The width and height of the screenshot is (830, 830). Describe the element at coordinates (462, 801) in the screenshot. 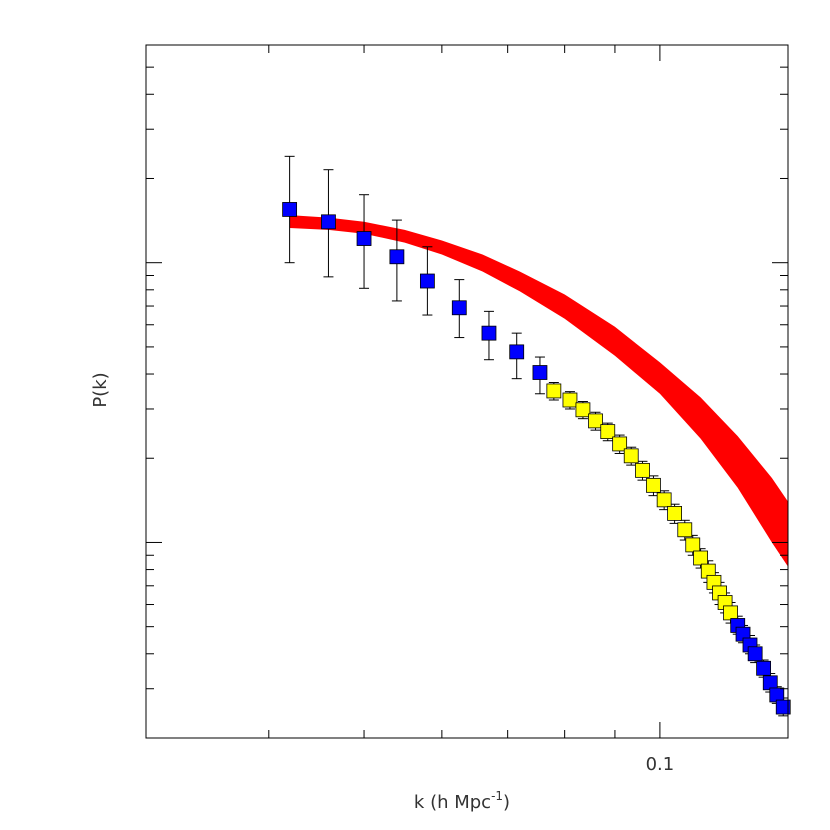

I see `x-axis-label: k (h Mpc-1)` at that location.